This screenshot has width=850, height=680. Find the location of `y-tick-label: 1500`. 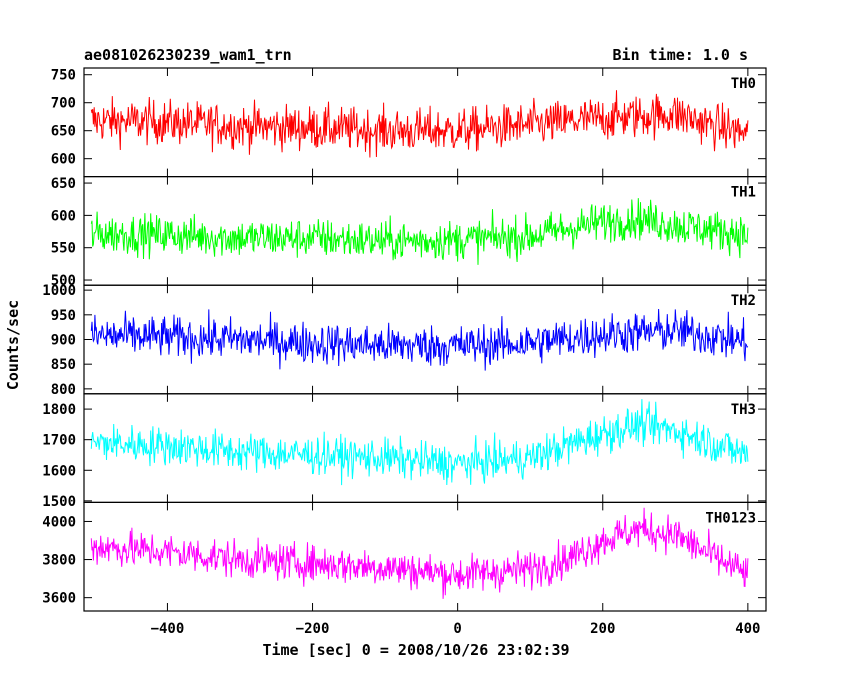

y-tick-label: 1500 is located at coordinates (59, 502).